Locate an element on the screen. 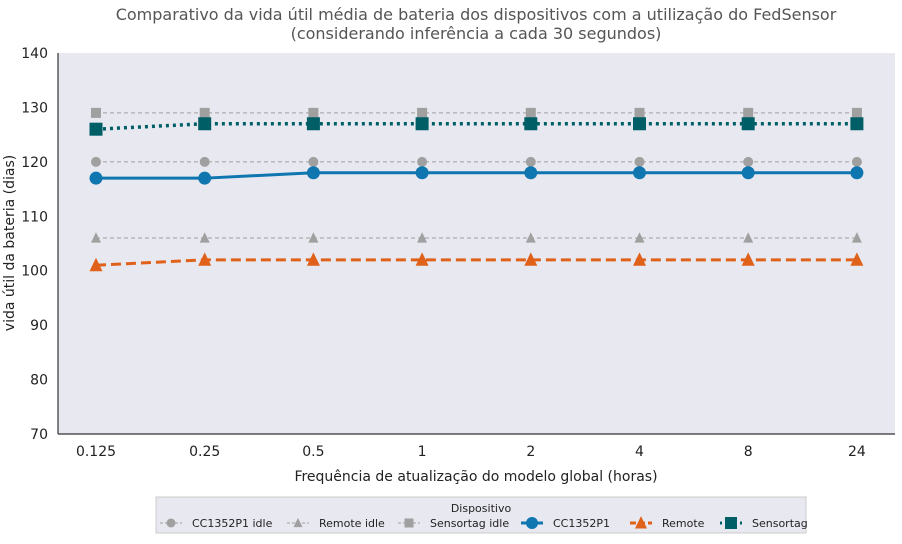 The width and height of the screenshot is (902, 544). series-cc1352p1 is located at coordinates (476, 175).